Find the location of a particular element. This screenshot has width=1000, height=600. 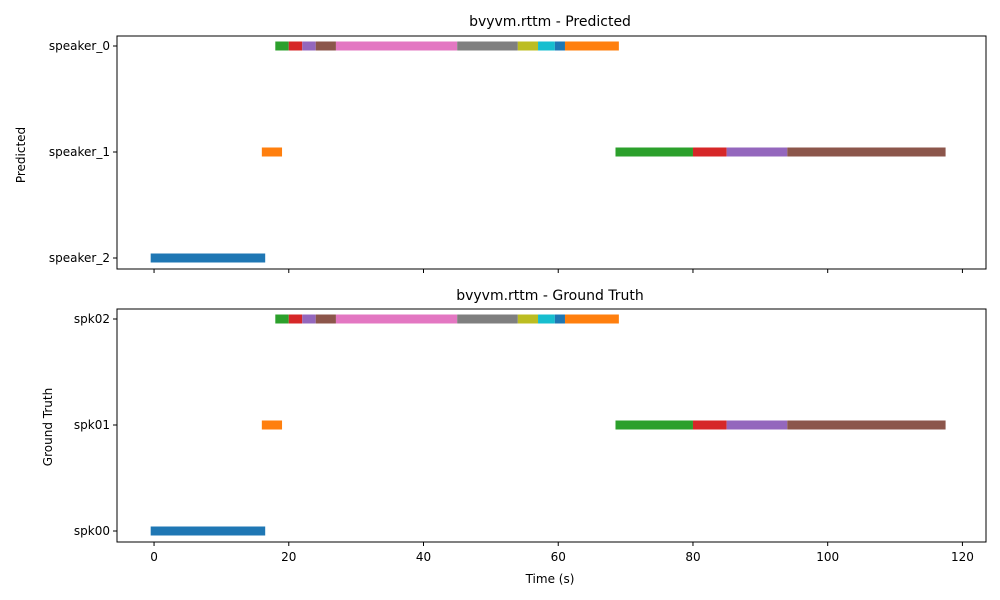

y-tick-label: speaker_0 is located at coordinates (79, 46).